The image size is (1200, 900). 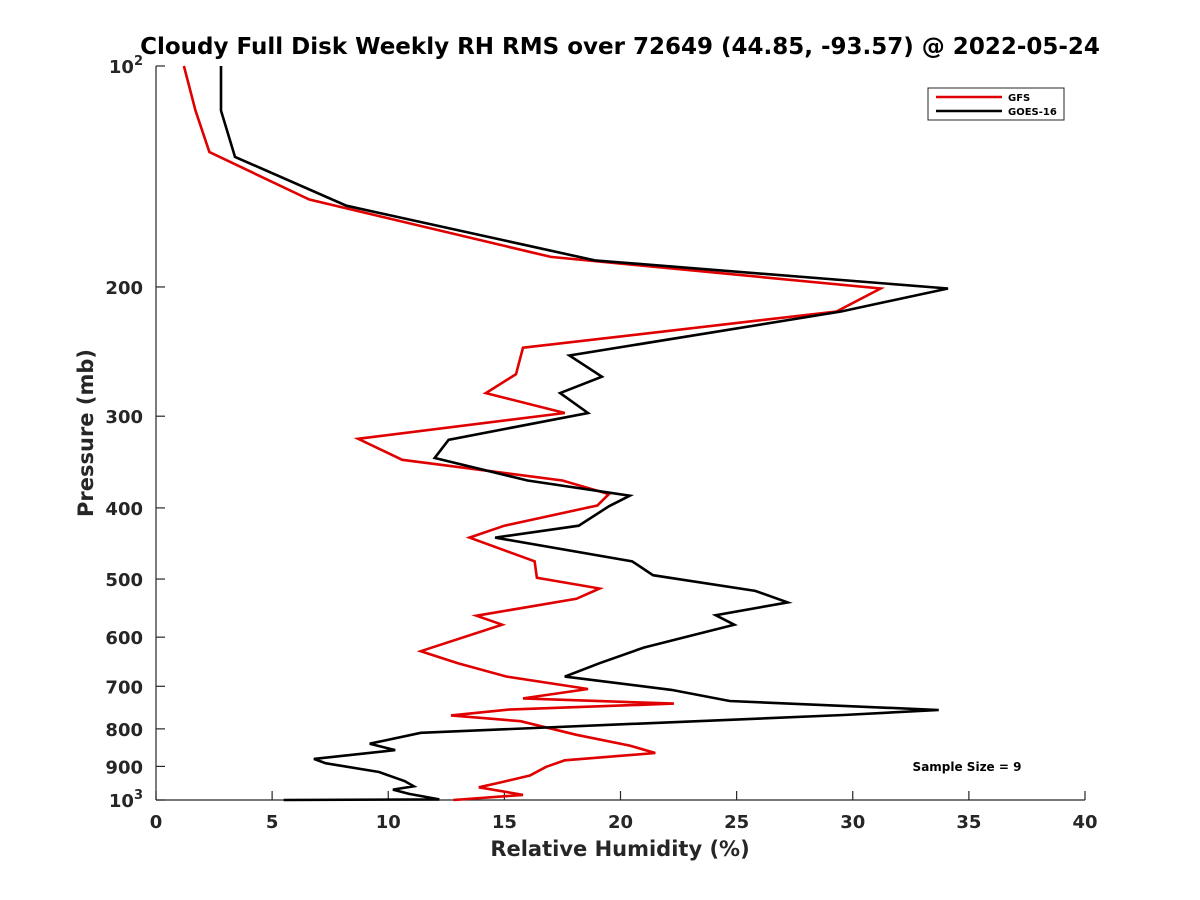 What do you see at coordinates (1032, 112) in the screenshot?
I see `legend-label-goes-16: GOES-16` at bounding box center [1032, 112].